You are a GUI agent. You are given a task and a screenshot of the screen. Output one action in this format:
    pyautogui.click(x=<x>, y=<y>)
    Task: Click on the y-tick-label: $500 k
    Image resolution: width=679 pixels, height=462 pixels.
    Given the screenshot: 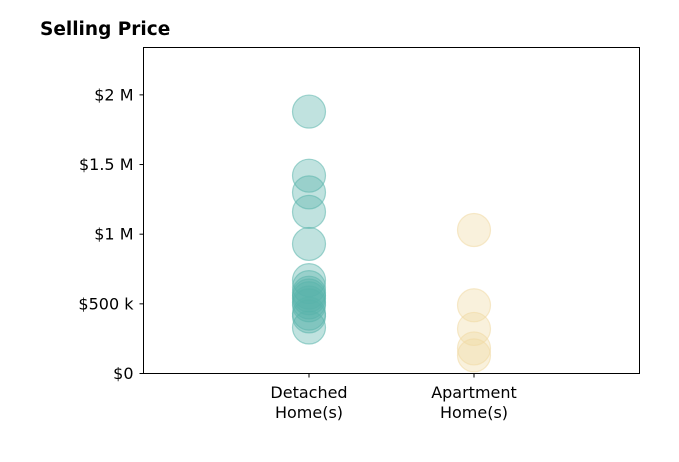 What is the action you would take?
    pyautogui.click(x=106, y=303)
    